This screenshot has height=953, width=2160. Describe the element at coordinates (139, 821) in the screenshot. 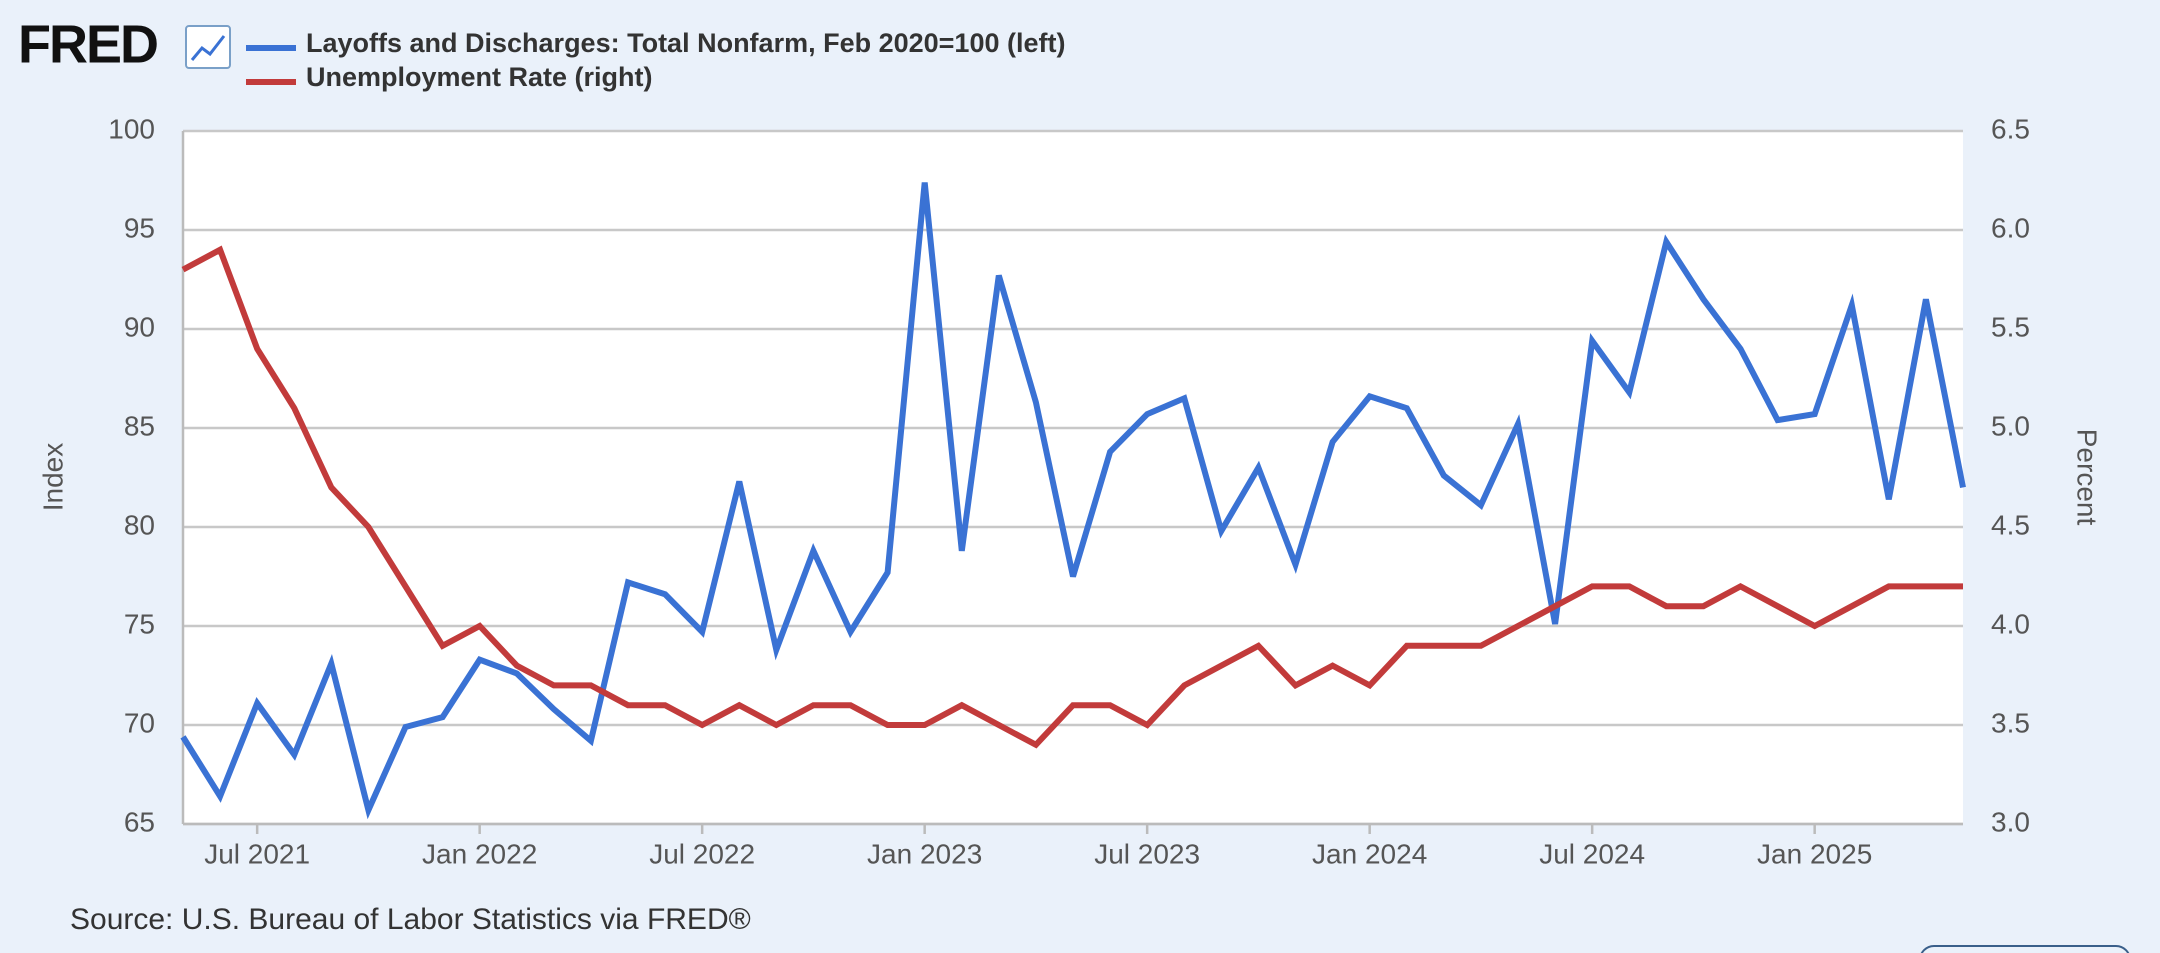

I see `y-tick-label: 65` at that location.